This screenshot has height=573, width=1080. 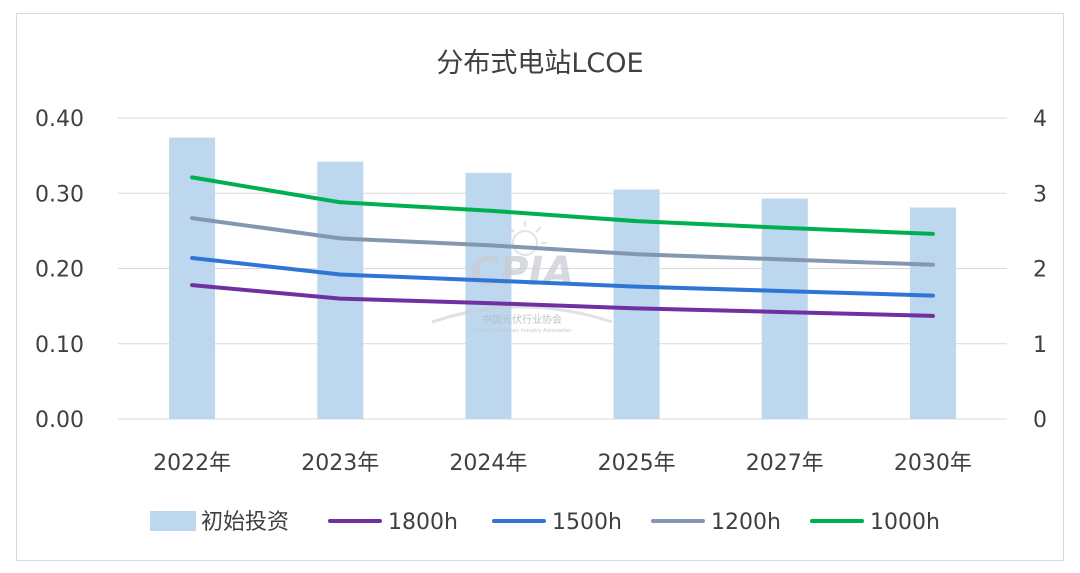 I want to click on x-axis: 2022年 2023年 2024年 2025年 2027年 2030年, so click(x=562, y=463).